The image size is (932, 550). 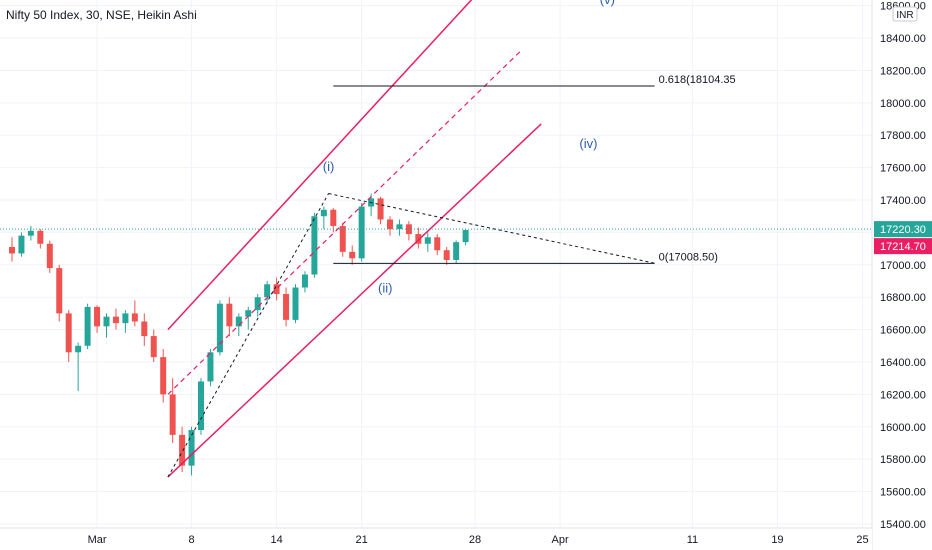 I want to click on time-tick-label: 11, so click(x=692, y=540).